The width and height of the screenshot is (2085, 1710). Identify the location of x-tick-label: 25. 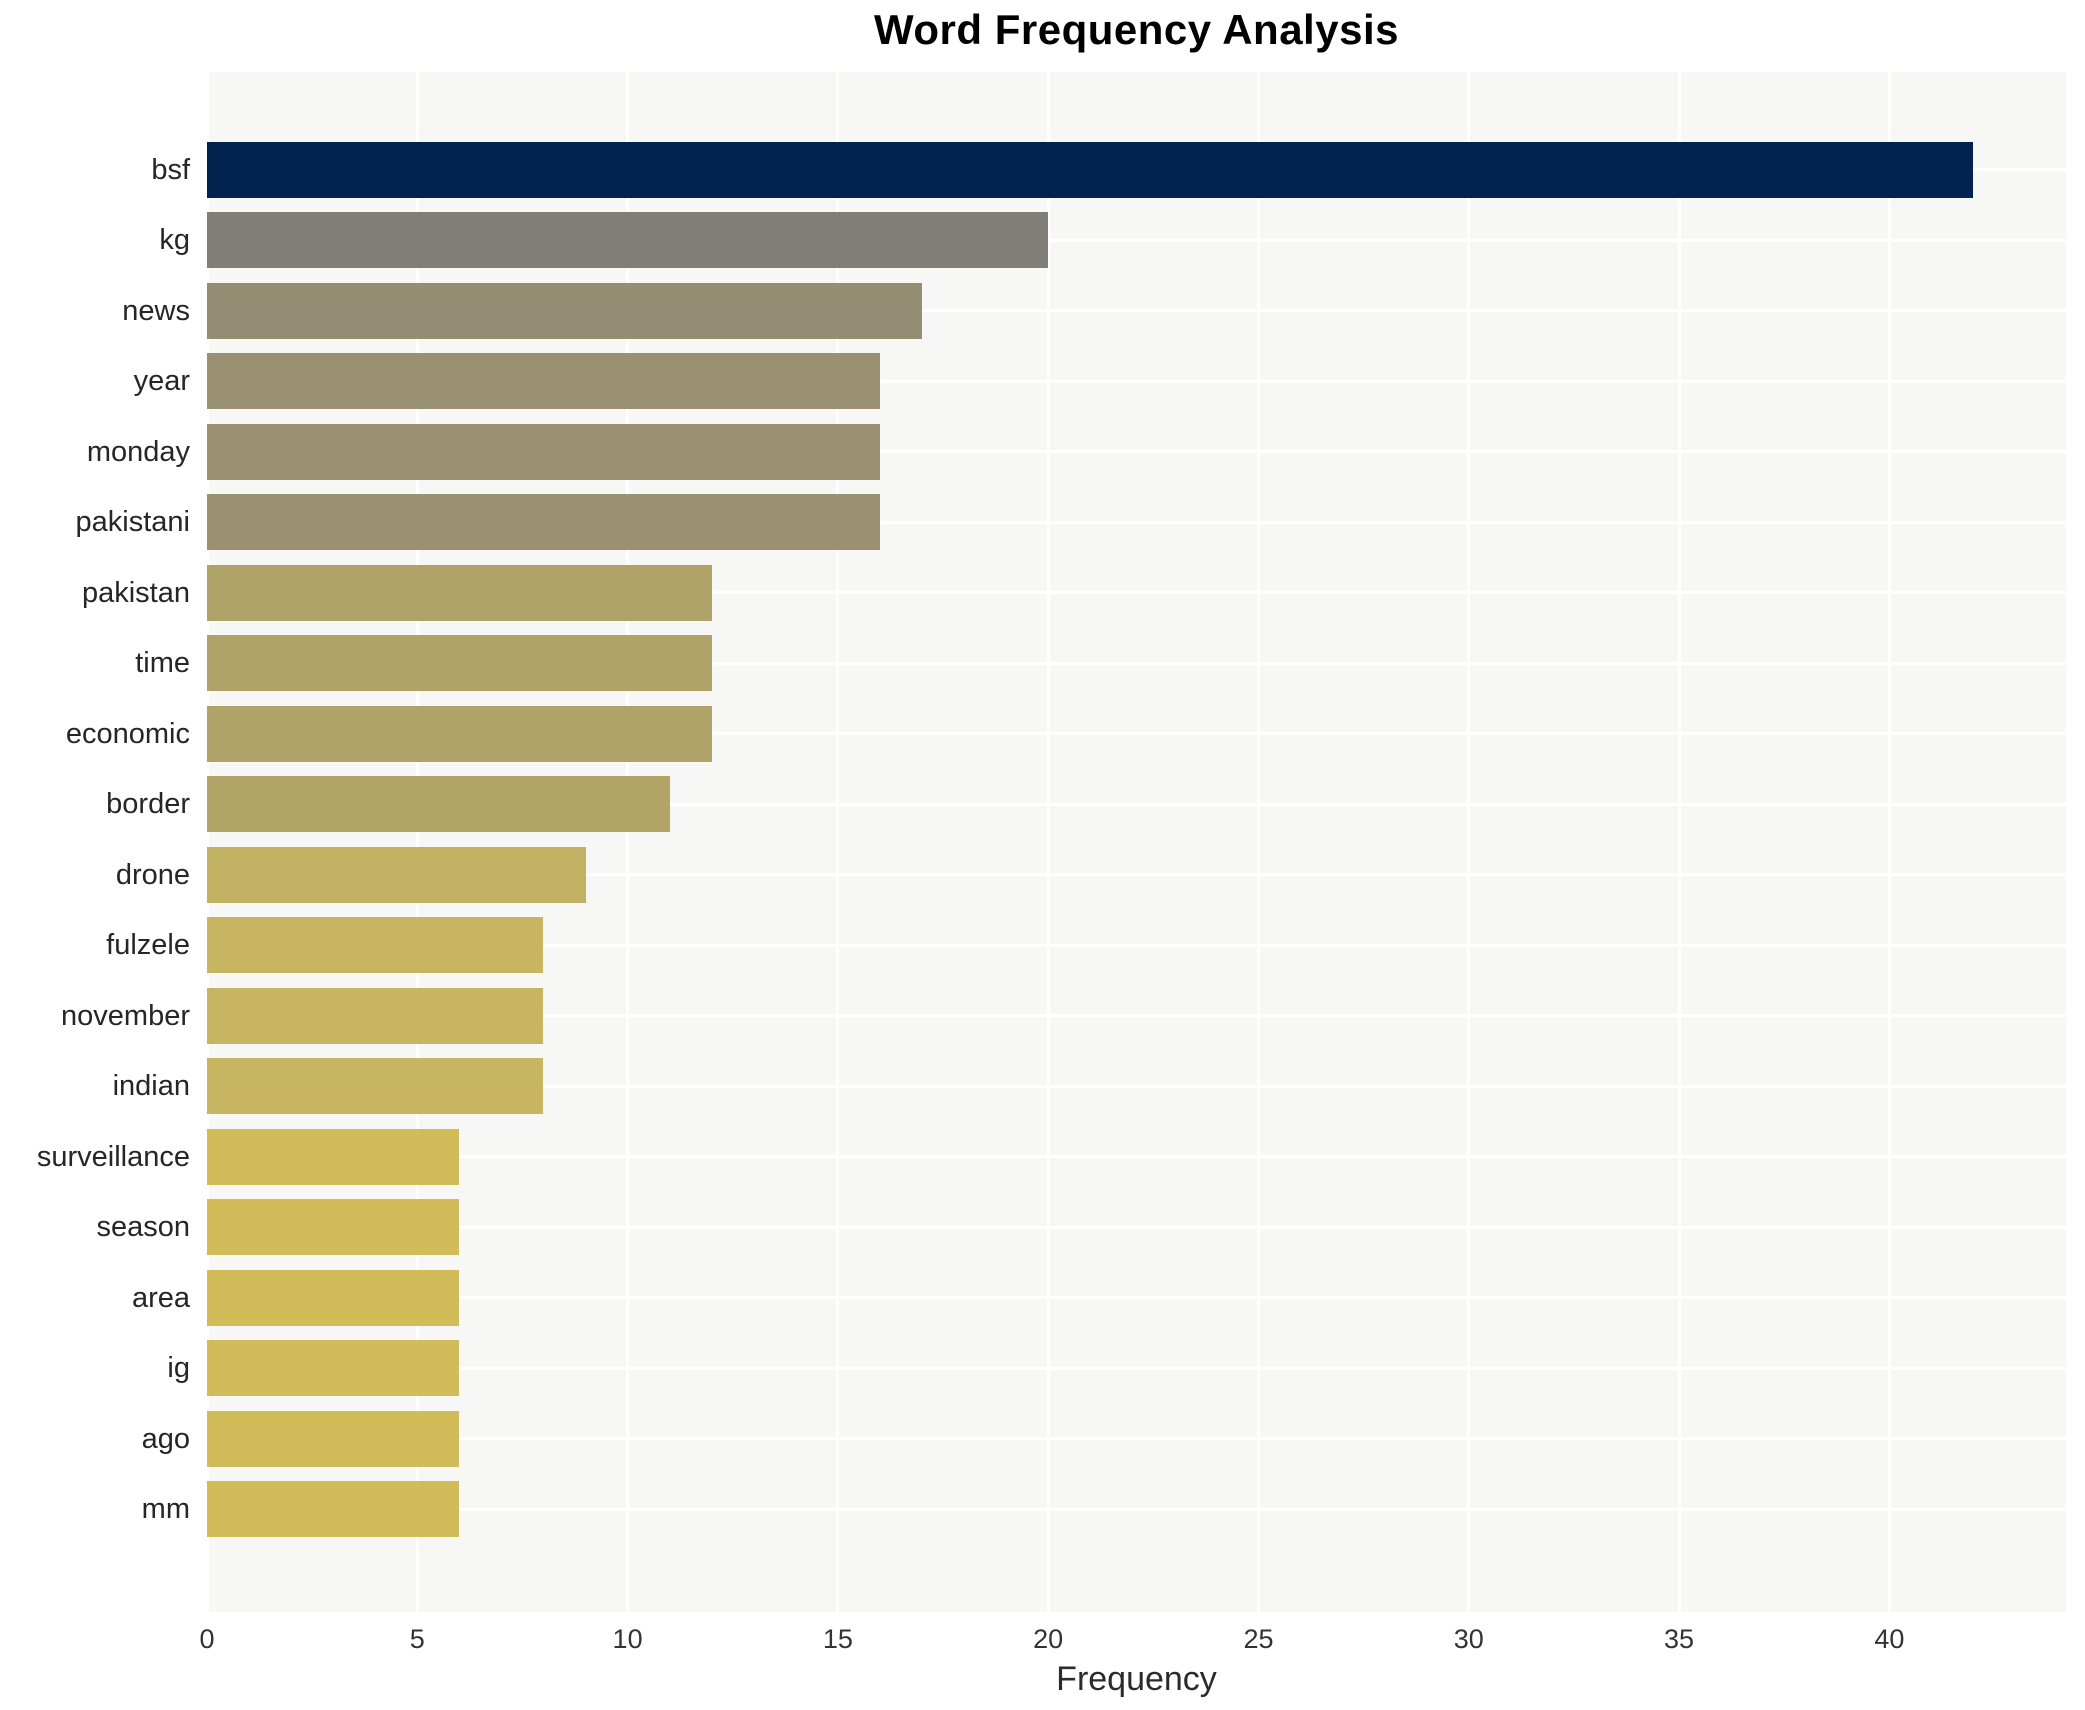
(1258, 1639).